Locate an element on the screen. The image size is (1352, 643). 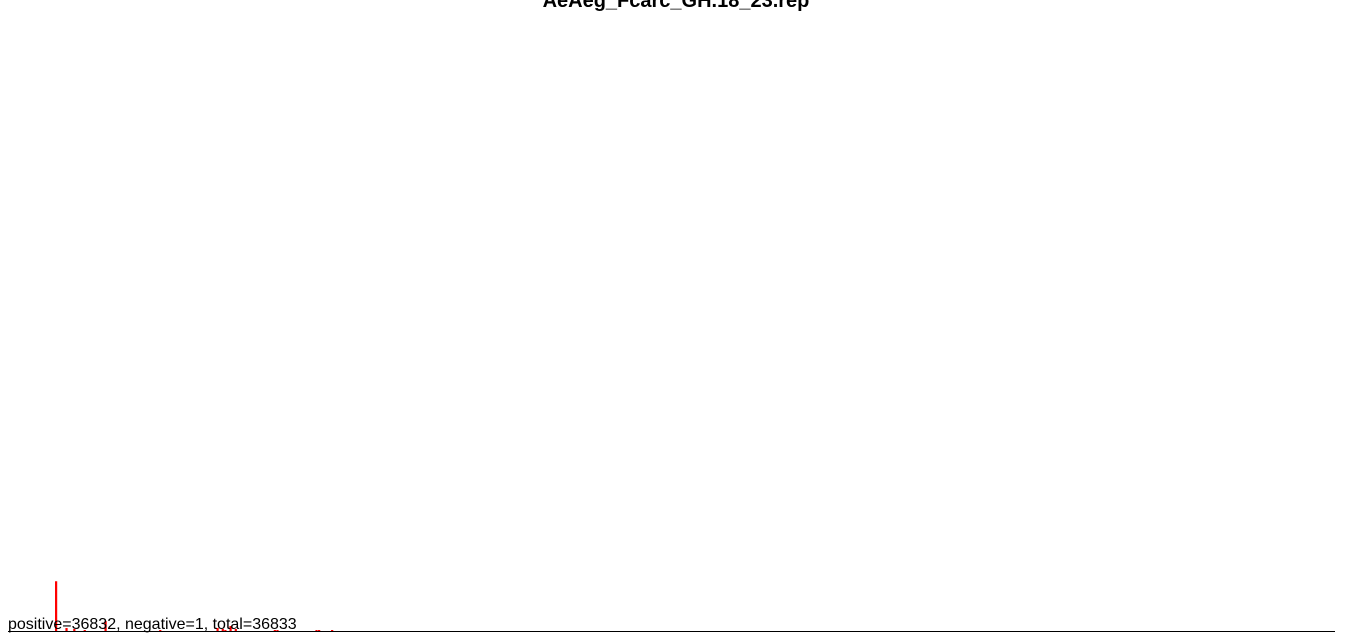
count-annotation: positive=36832, negative=1, total=36833 is located at coordinates (152, 624).